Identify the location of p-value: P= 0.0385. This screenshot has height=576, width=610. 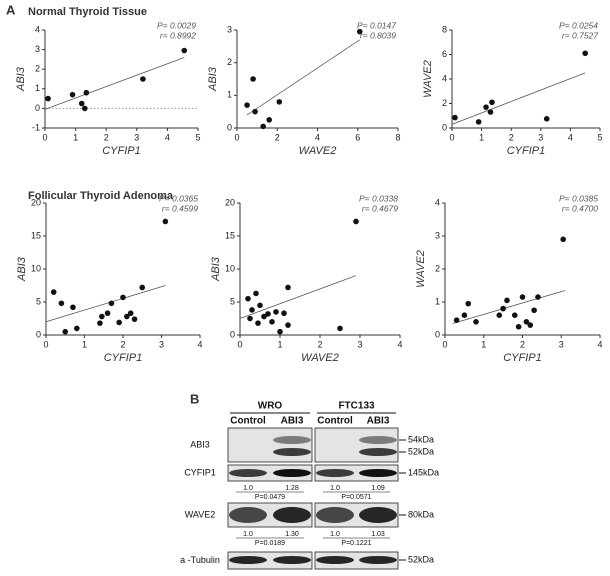
(578, 198).